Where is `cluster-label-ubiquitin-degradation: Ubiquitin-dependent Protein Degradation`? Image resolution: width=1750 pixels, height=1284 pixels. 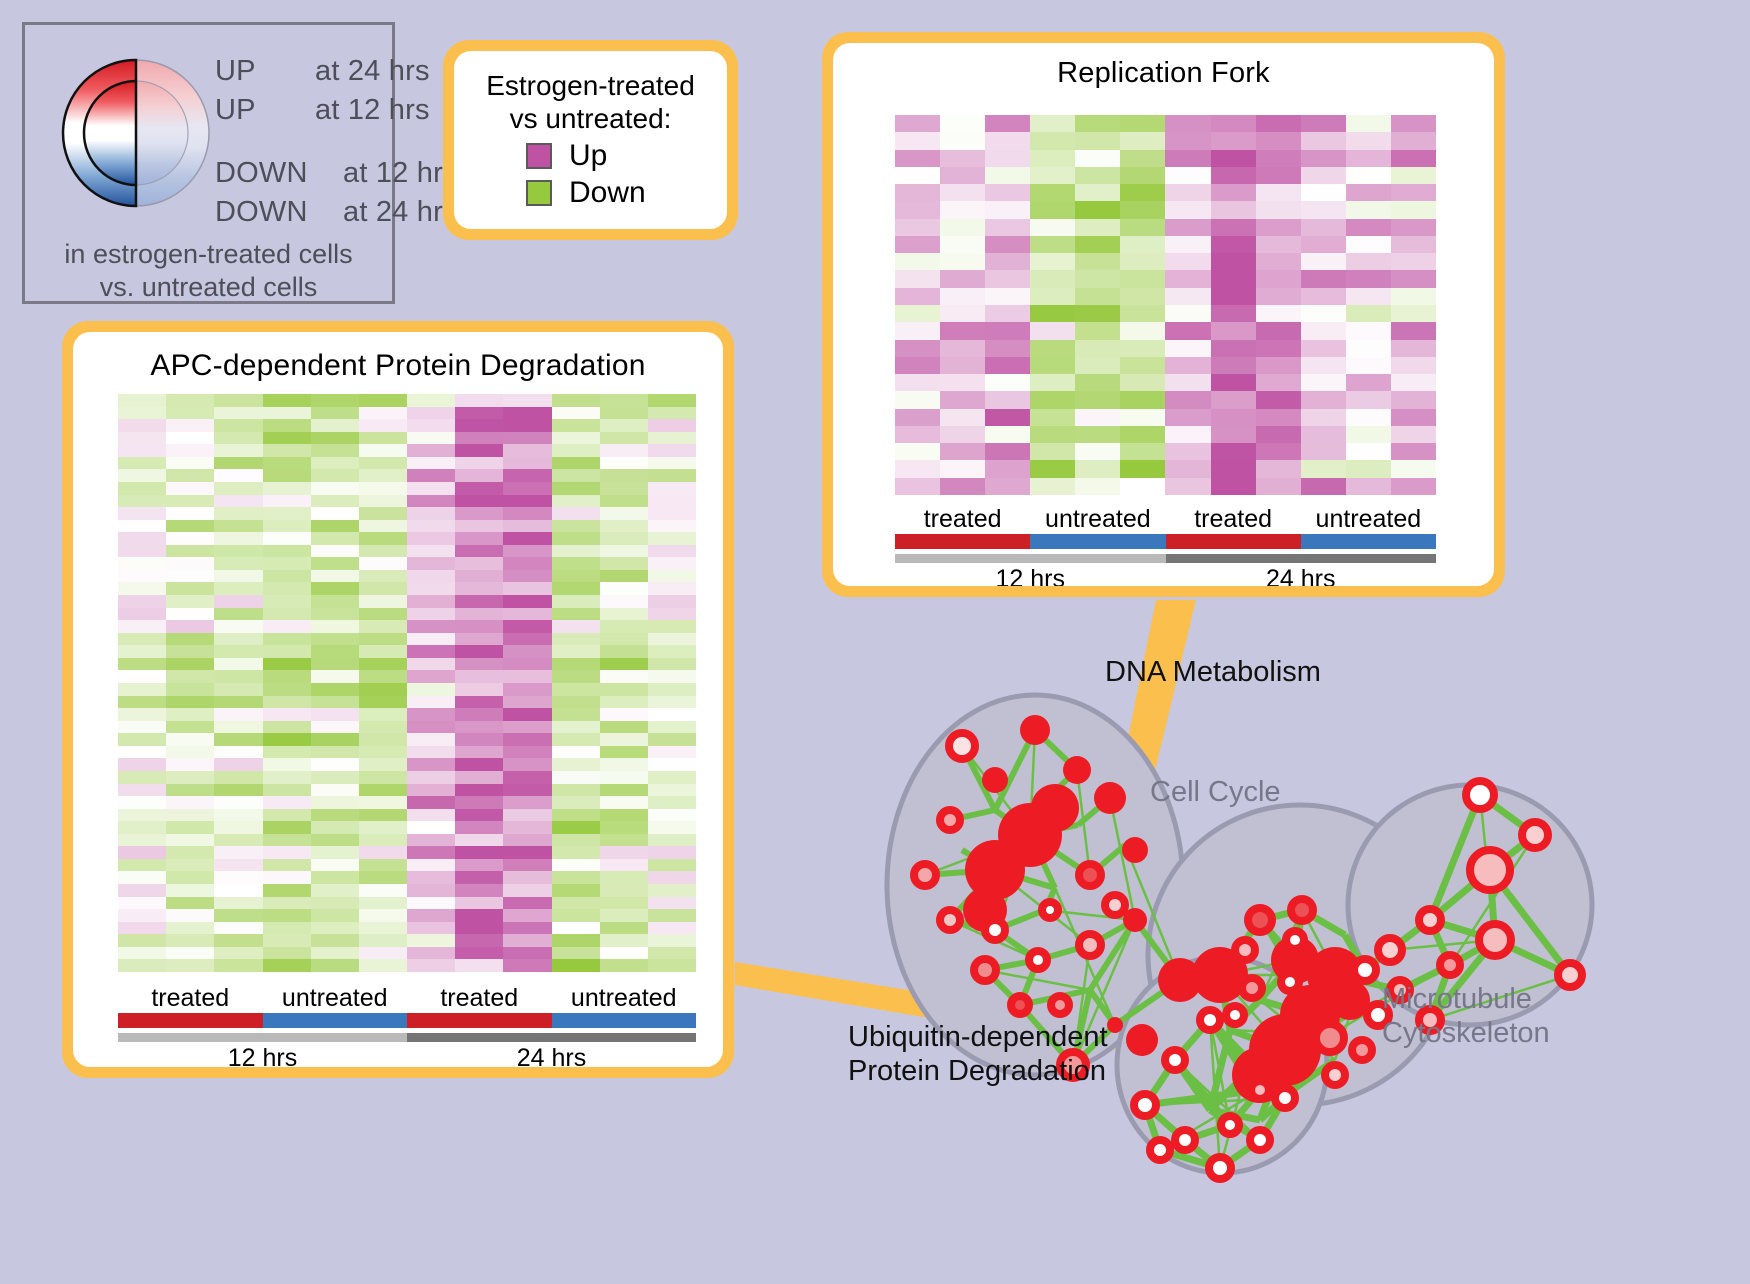 cluster-label-ubiquitin-degradation: Ubiquitin-dependent Protein Degradation is located at coordinates (978, 1054).